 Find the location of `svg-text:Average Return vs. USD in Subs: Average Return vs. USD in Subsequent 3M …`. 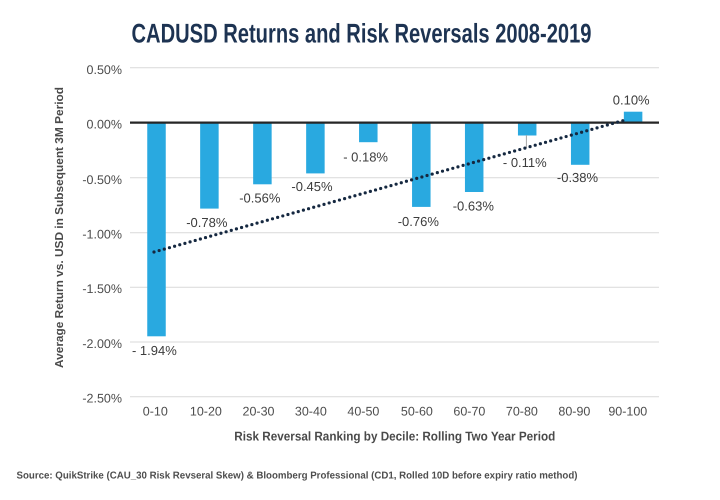

svg-text:Average Return vs. USD in Subs: Average Return vs. USD in Subsequent 3M … is located at coordinates (60, 227).